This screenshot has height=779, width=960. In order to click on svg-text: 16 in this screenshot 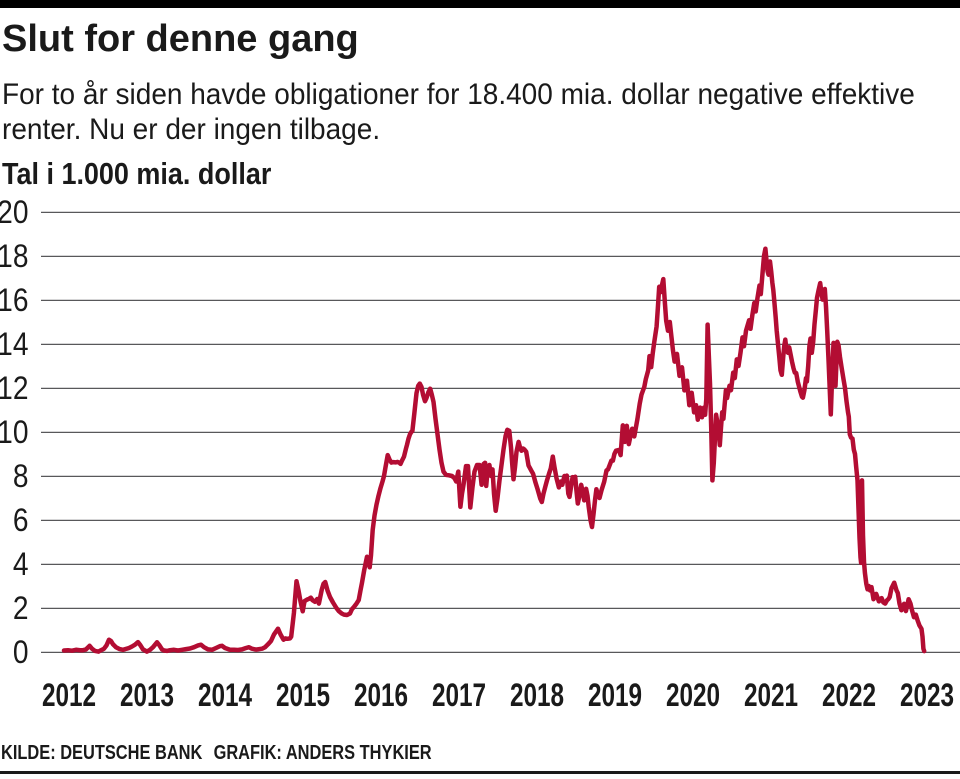, I will do `click(14, 300)`.